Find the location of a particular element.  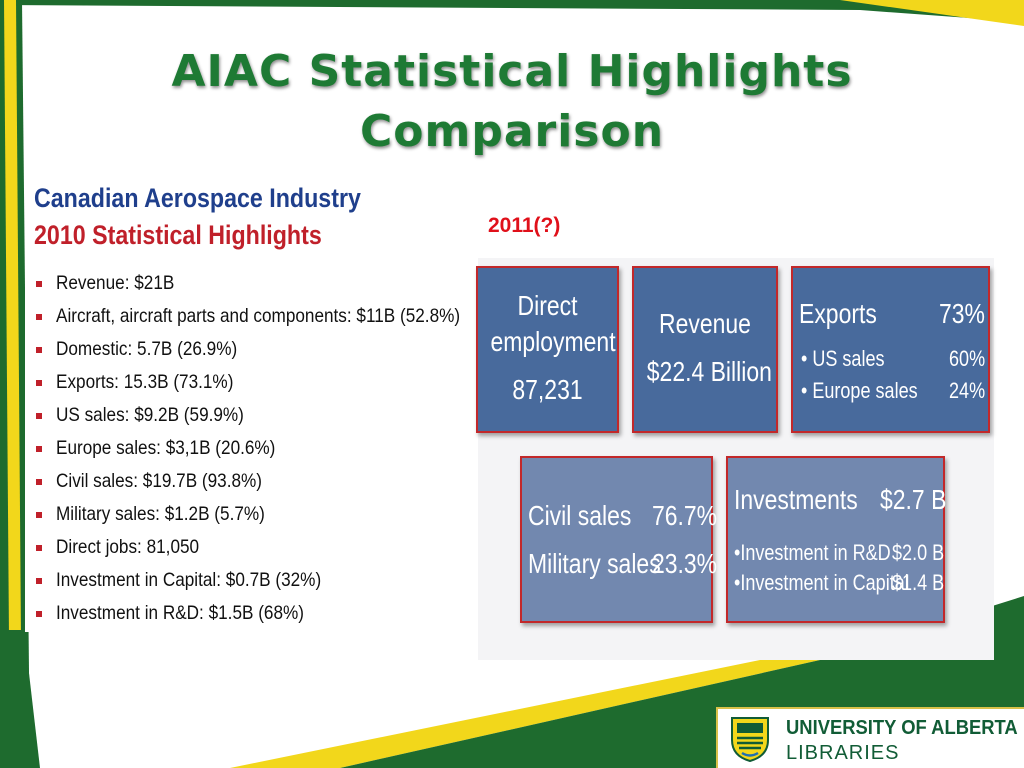

employment-label-line2: employment is located at coordinates (553, 341).